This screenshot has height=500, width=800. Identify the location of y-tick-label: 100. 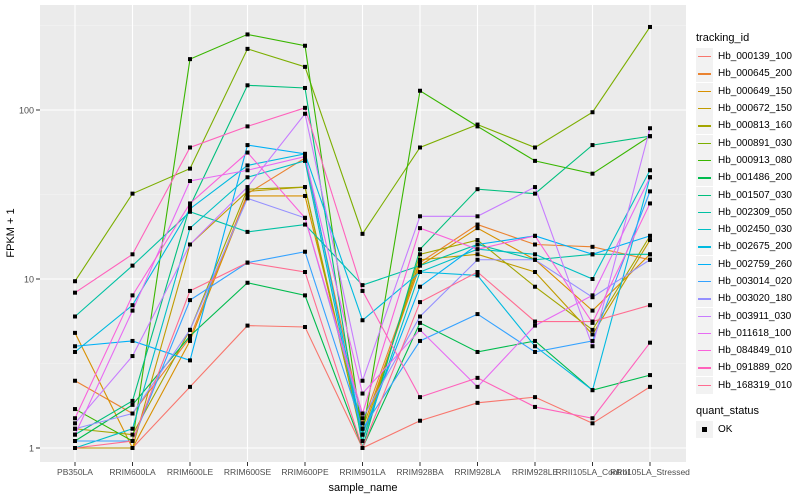
(26, 111).